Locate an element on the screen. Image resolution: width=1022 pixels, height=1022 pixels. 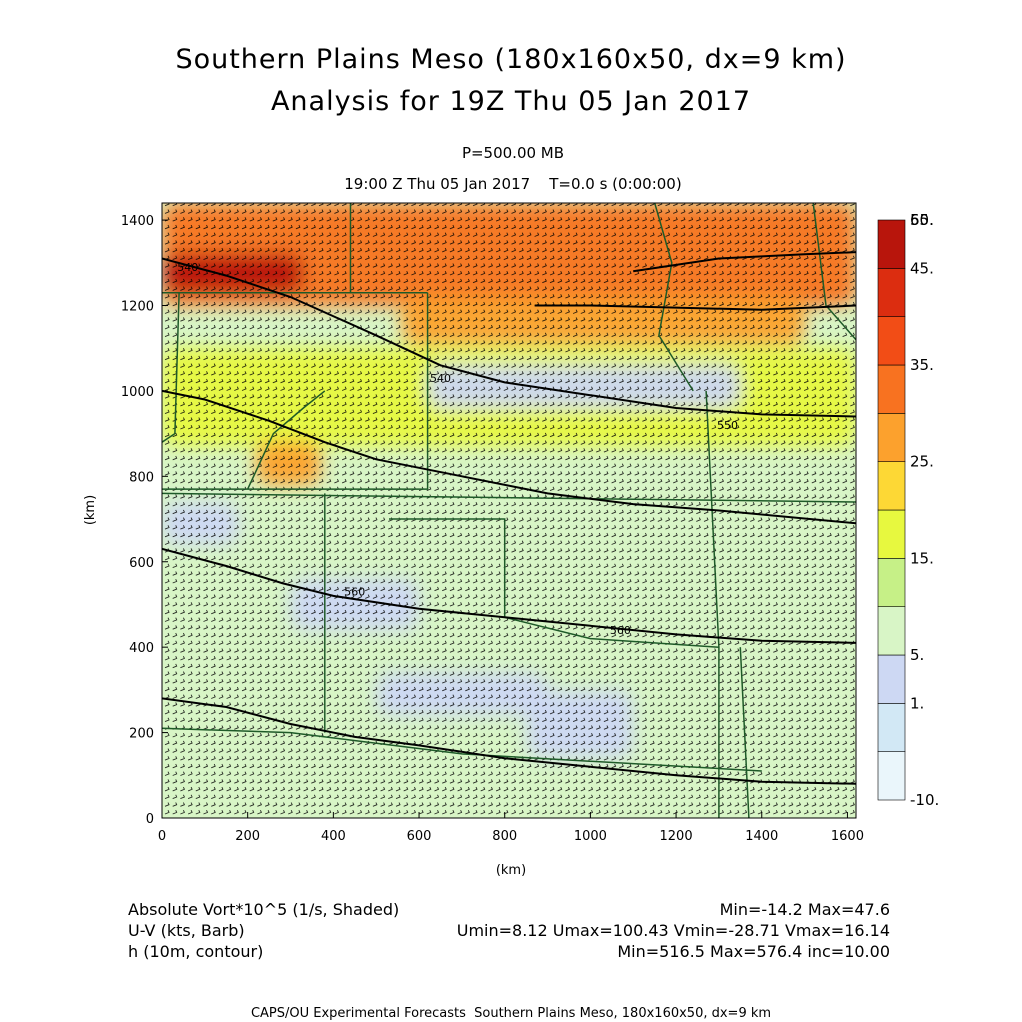
field2-name: U-V (kts, Barb) is located at coordinates (186, 930).